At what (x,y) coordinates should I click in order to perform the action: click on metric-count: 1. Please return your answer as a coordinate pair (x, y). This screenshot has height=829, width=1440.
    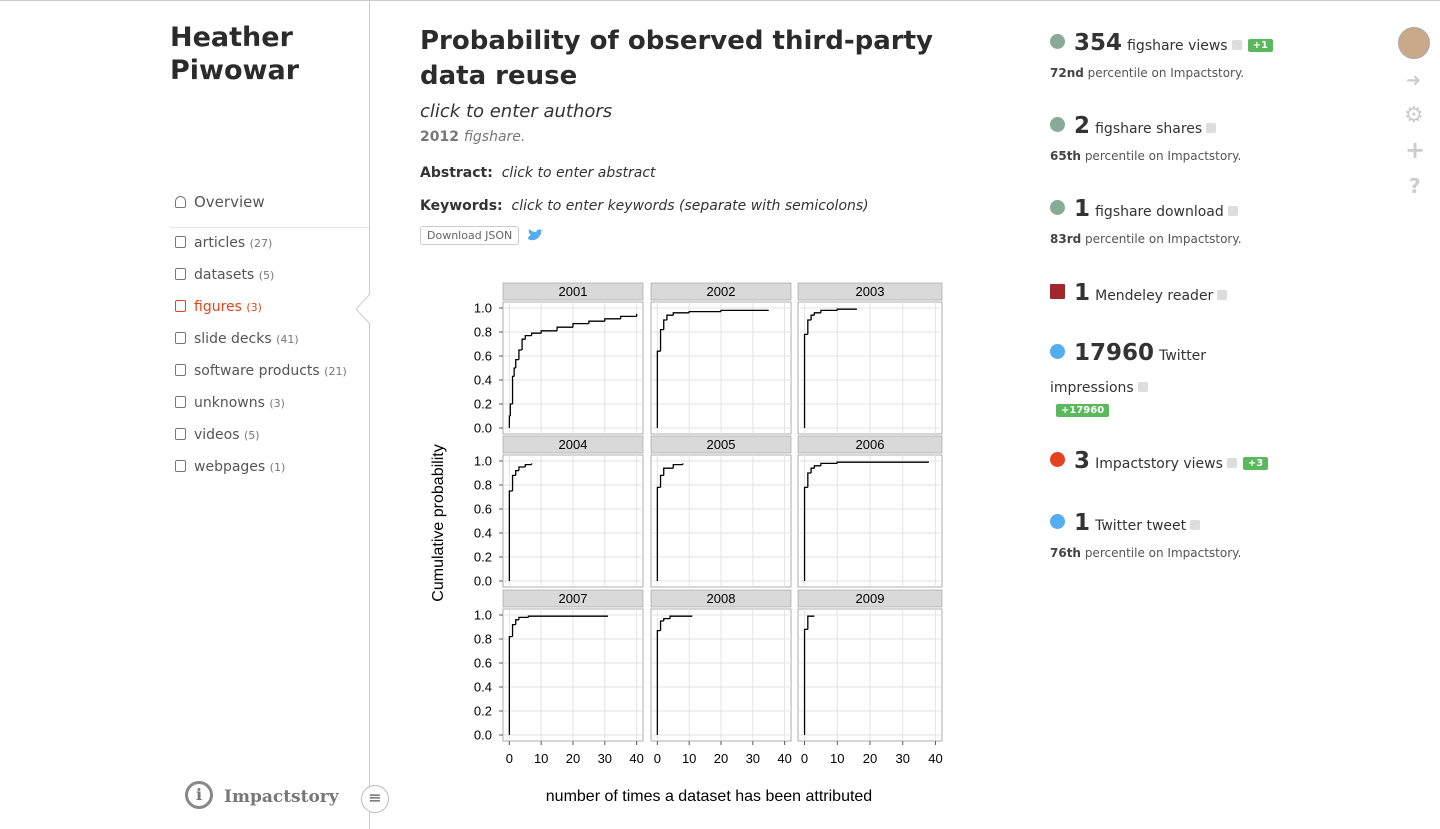
    Looking at the image, I should click on (1082, 523).